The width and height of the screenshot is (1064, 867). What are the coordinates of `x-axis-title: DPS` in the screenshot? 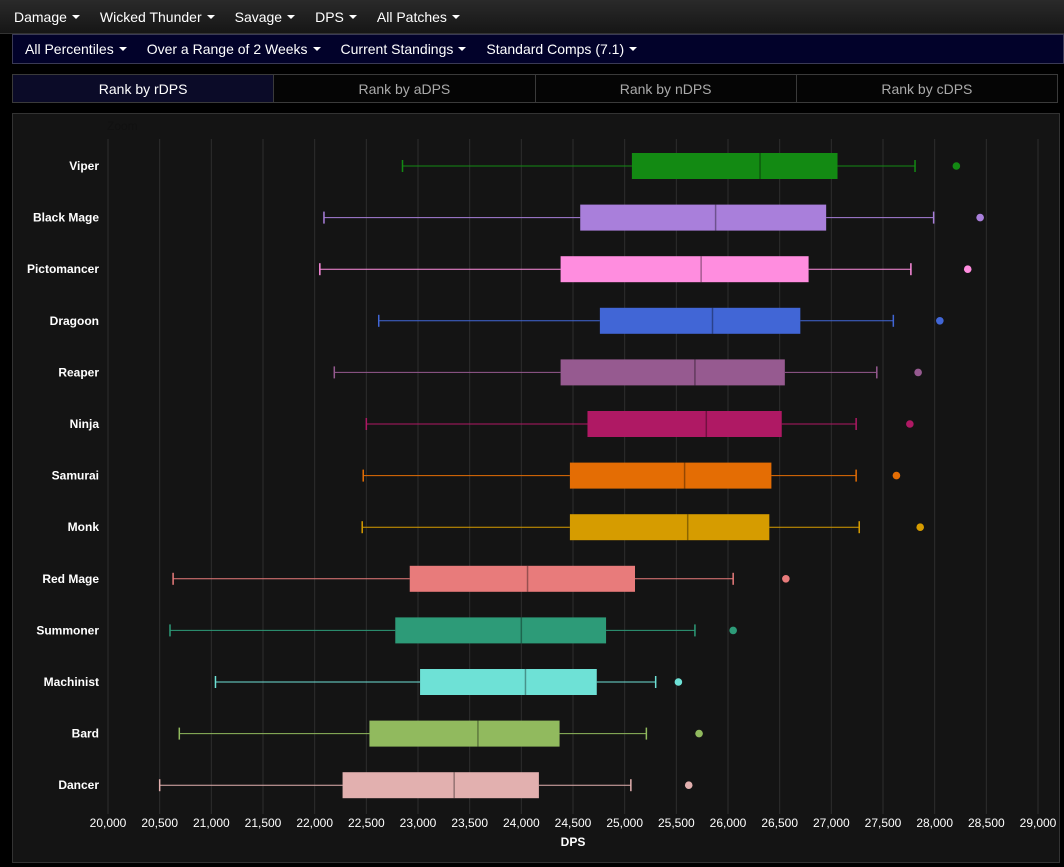 It's located at (573, 842).